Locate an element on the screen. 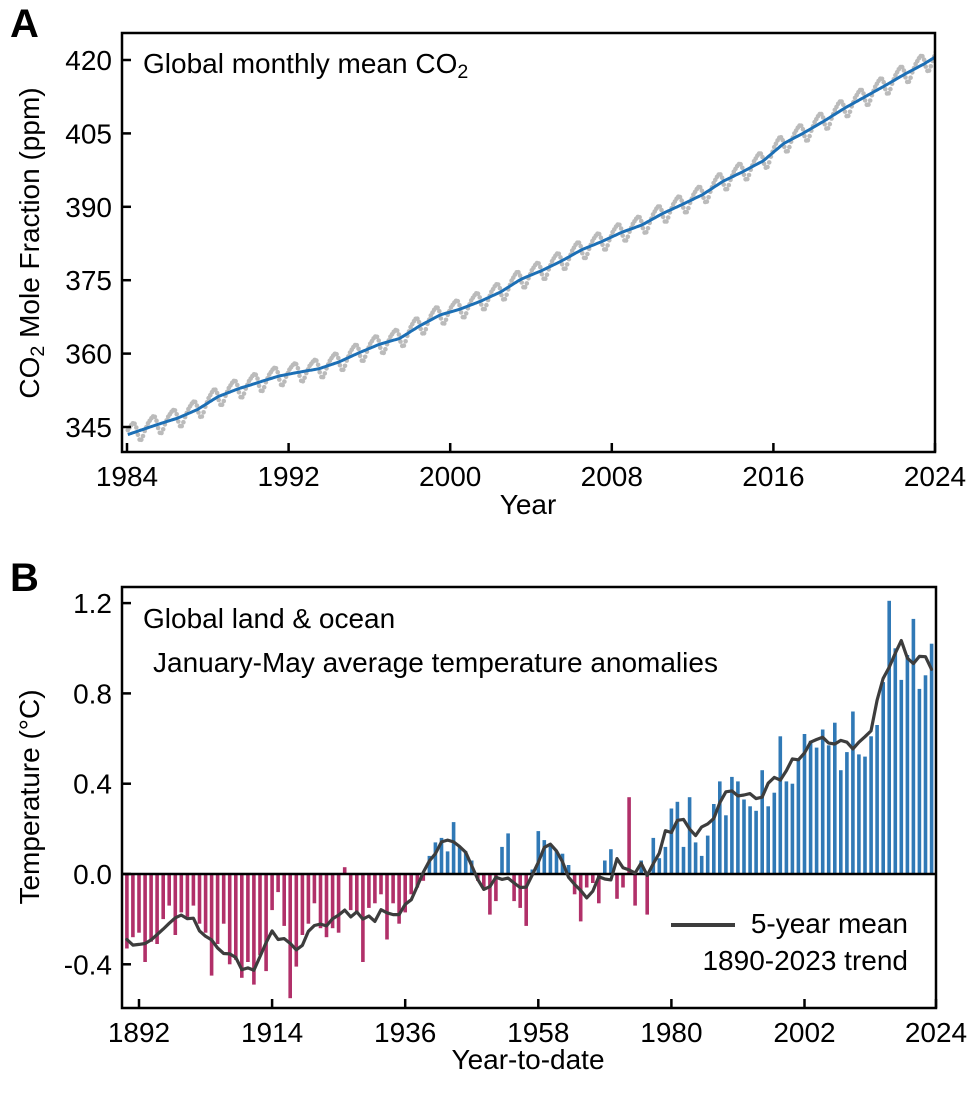 The width and height of the screenshot is (974, 1097). panel-b-x-ticks: 1892 1914 1936 1958 1980 2002 2024 is located at coordinates (537, 1023).